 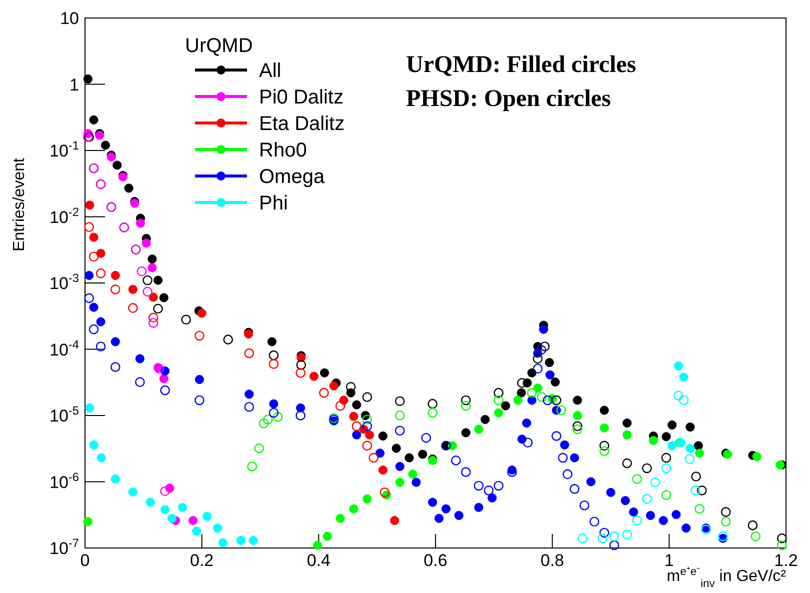 I want to click on legend-label: Rho0, so click(x=283, y=151).